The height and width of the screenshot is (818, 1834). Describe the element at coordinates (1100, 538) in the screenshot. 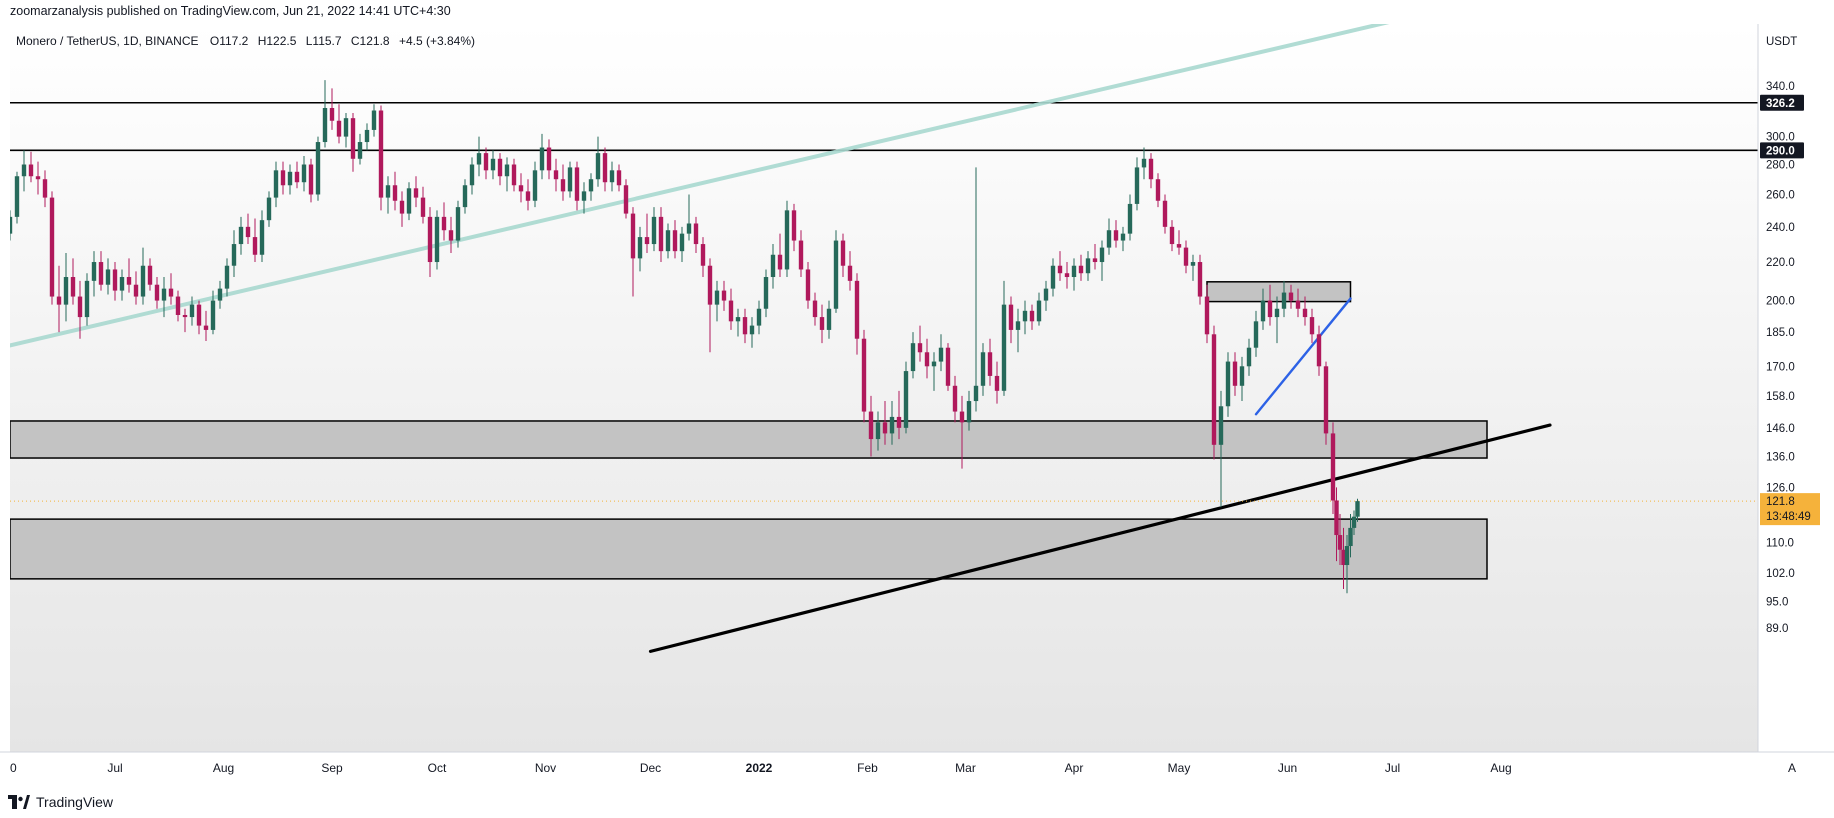

I see `support-trendline` at that location.